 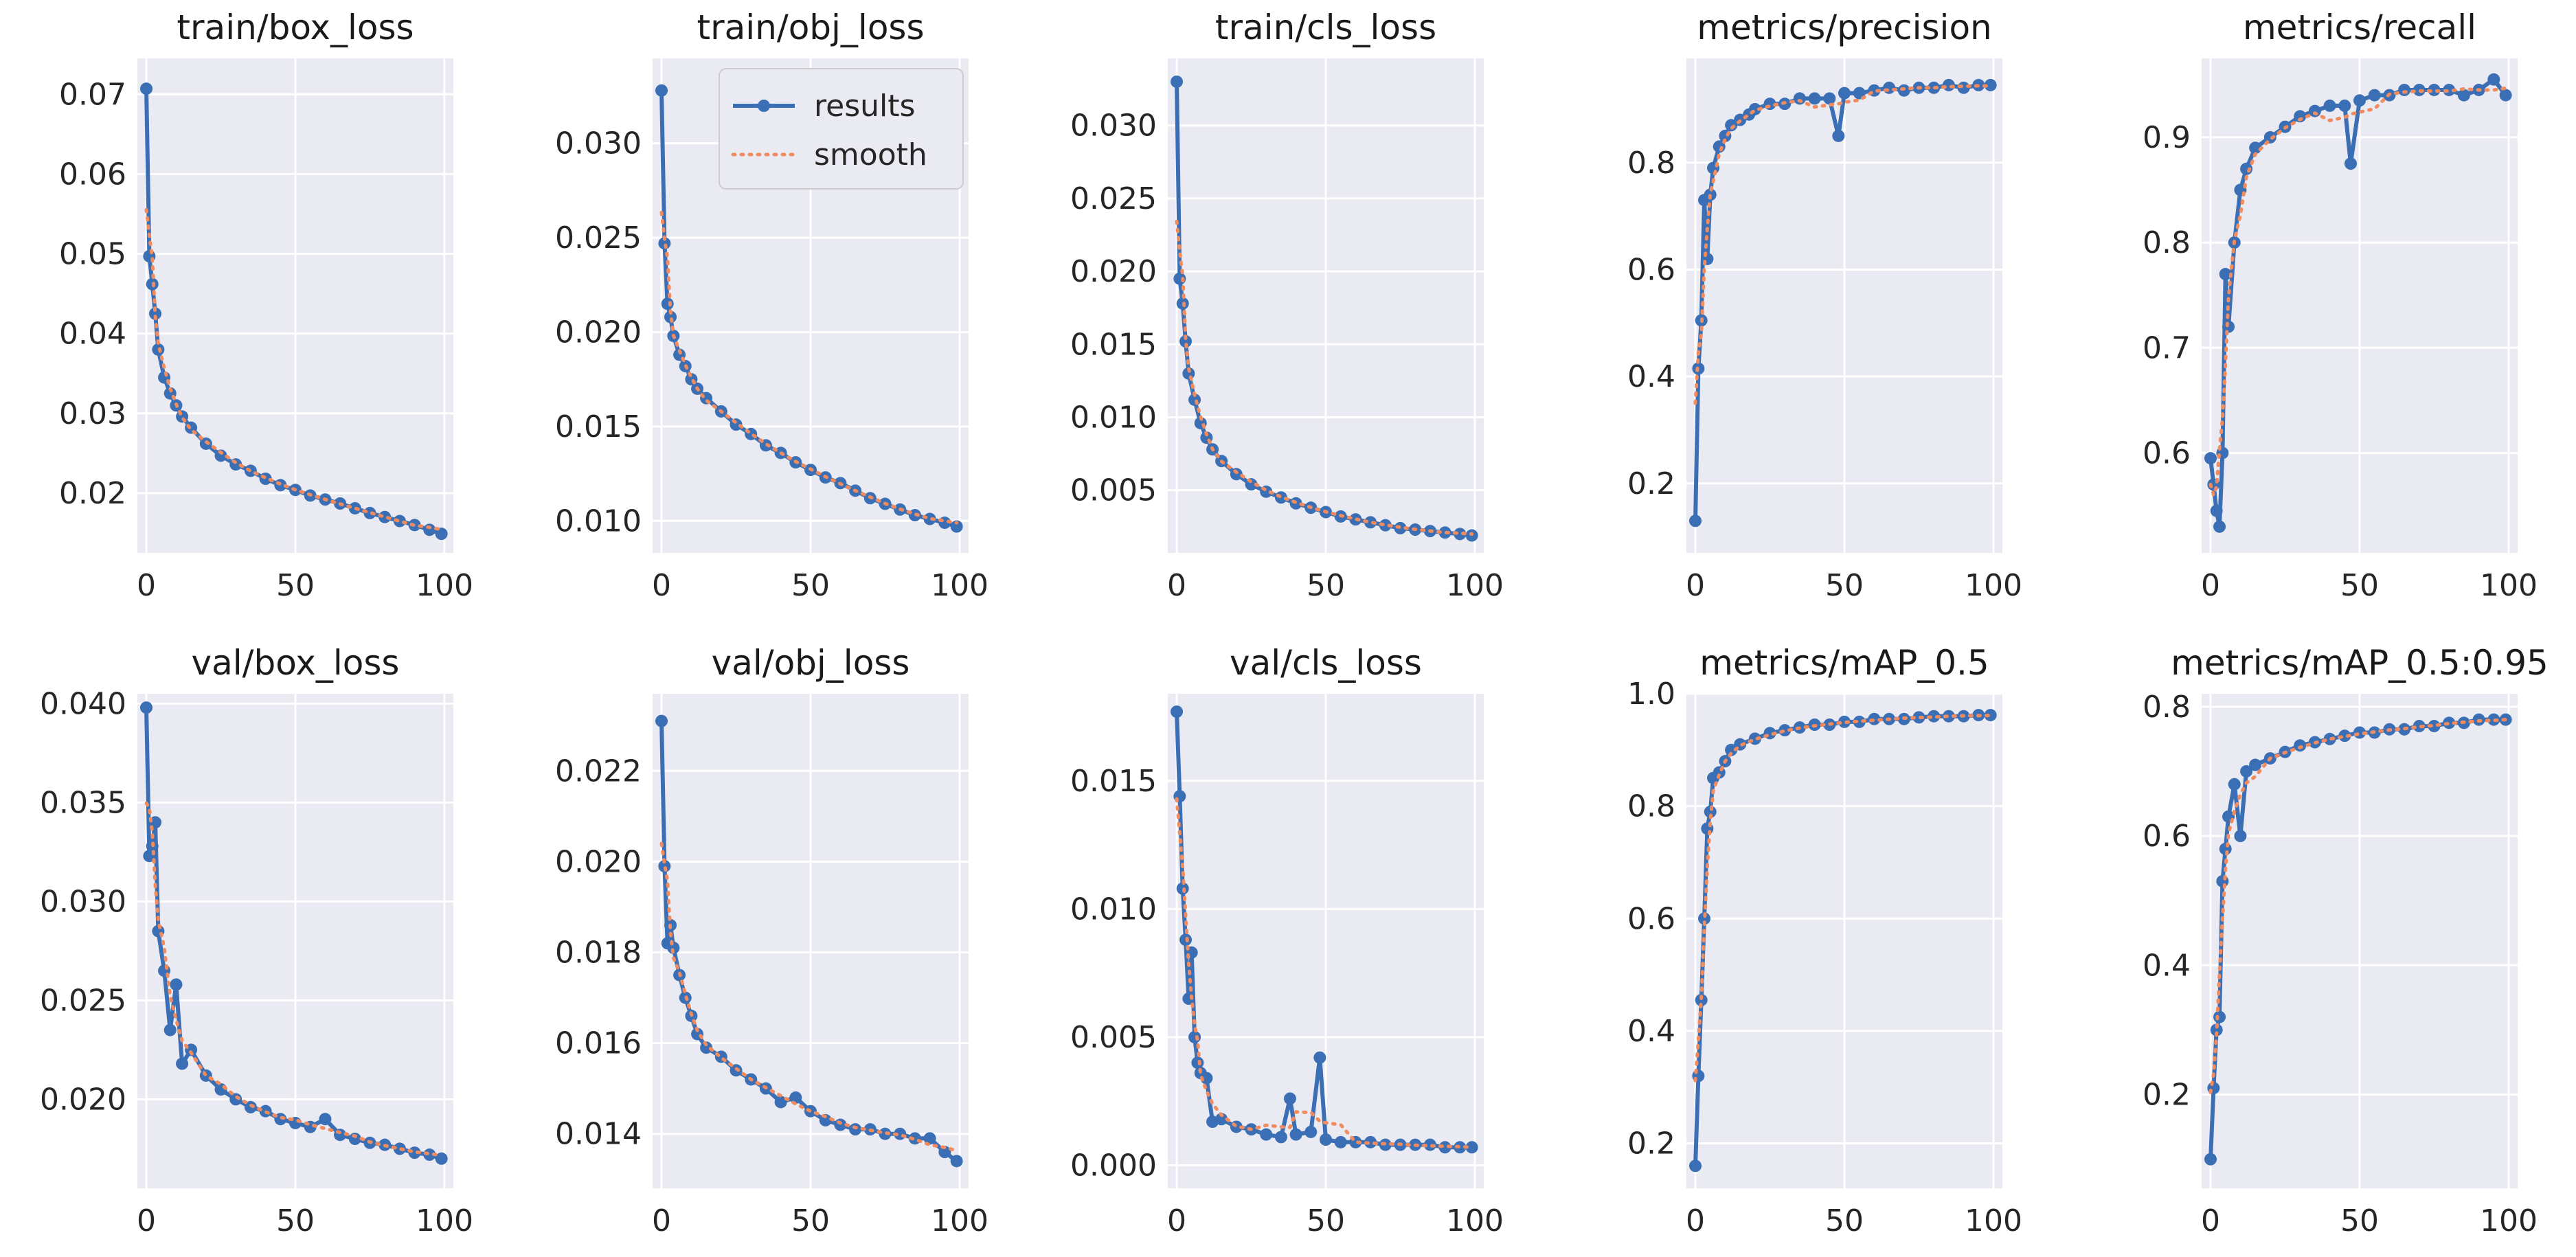 What do you see at coordinates (83, 704) in the screenshot?
I see `y-tick-label: 0.040` at bounding box center [83, 704].